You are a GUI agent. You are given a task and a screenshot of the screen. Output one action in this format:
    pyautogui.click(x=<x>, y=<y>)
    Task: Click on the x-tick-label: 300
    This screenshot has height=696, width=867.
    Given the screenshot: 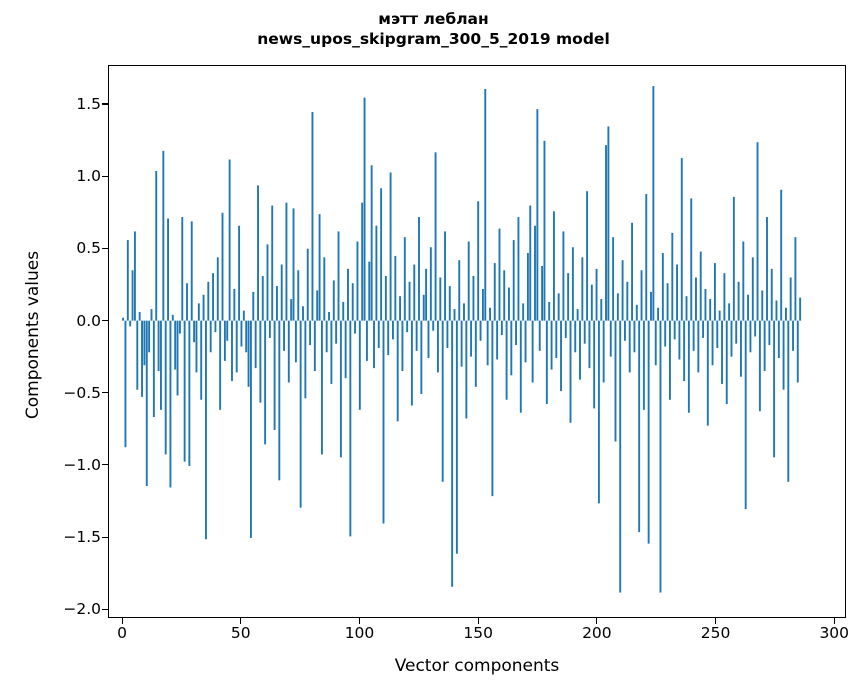 What is the action you would take?
    pyautogui.click(x=834, y=633)
    